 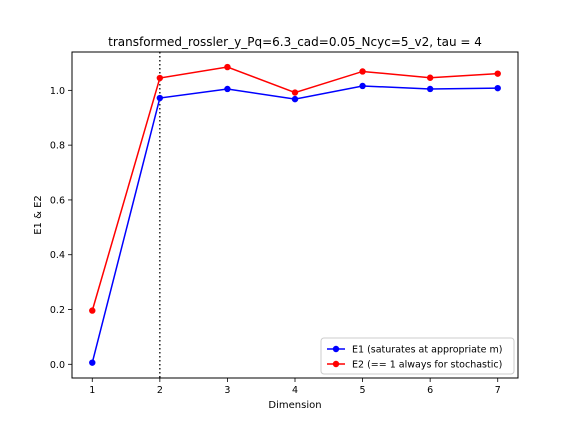 What do you see at coordinates (92, 390) in the screenshot?
I see `x-tick-label: 1` at bounding box center [92, 390].